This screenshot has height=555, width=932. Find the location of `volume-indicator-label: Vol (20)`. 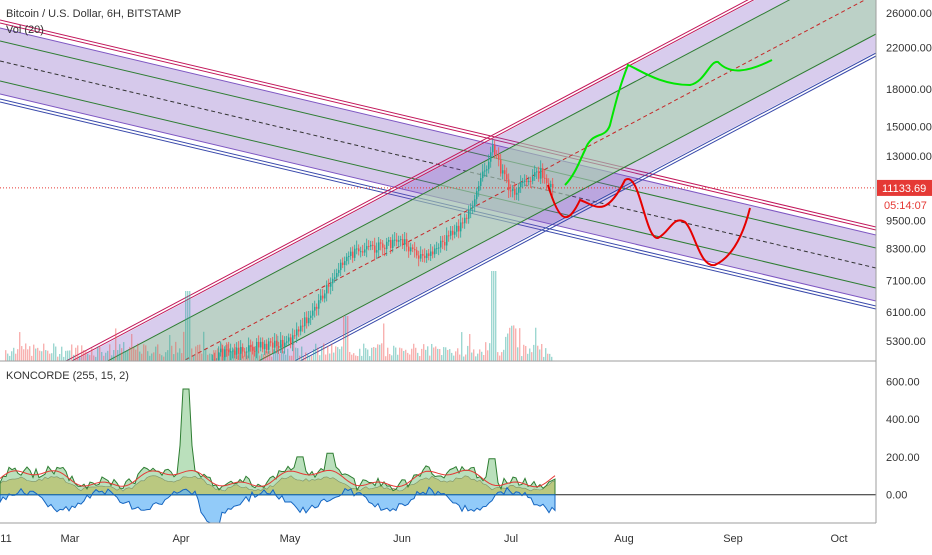

volume-indicator-label: Vol (20) is located at coordinates (25, 30).